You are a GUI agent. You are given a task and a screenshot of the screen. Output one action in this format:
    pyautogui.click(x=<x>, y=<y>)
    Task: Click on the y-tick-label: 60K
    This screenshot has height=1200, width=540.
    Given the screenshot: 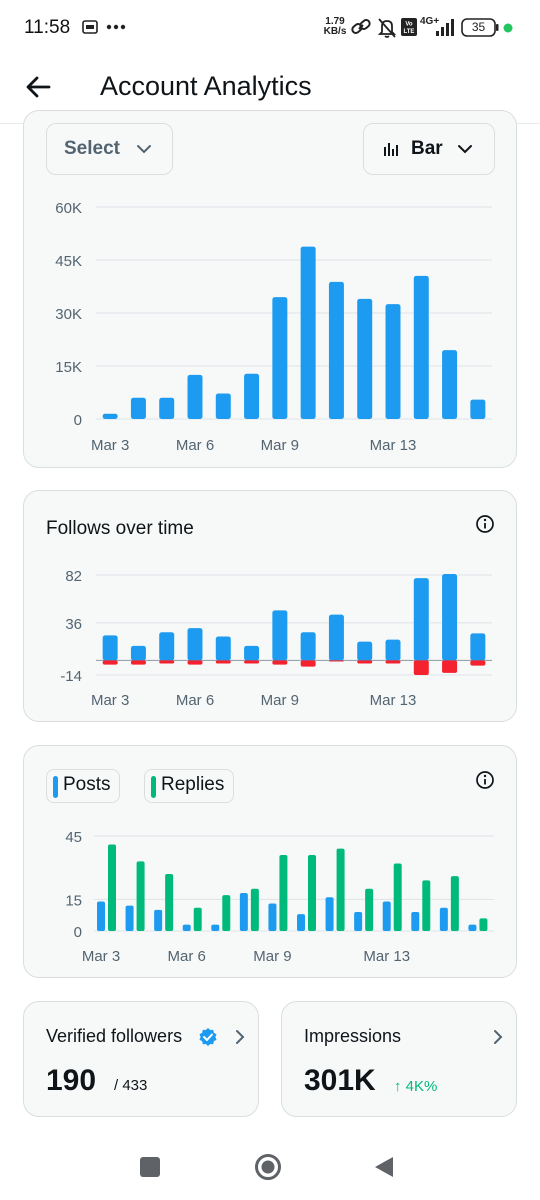 What is the action you would take?
    pyautogui.click(x=68, y=208)
    